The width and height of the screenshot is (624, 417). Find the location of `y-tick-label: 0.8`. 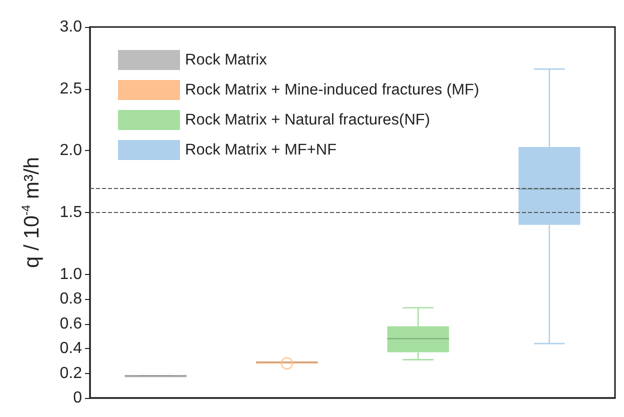

y-tick-label: 0.8 is located at coordinates (71, 299).